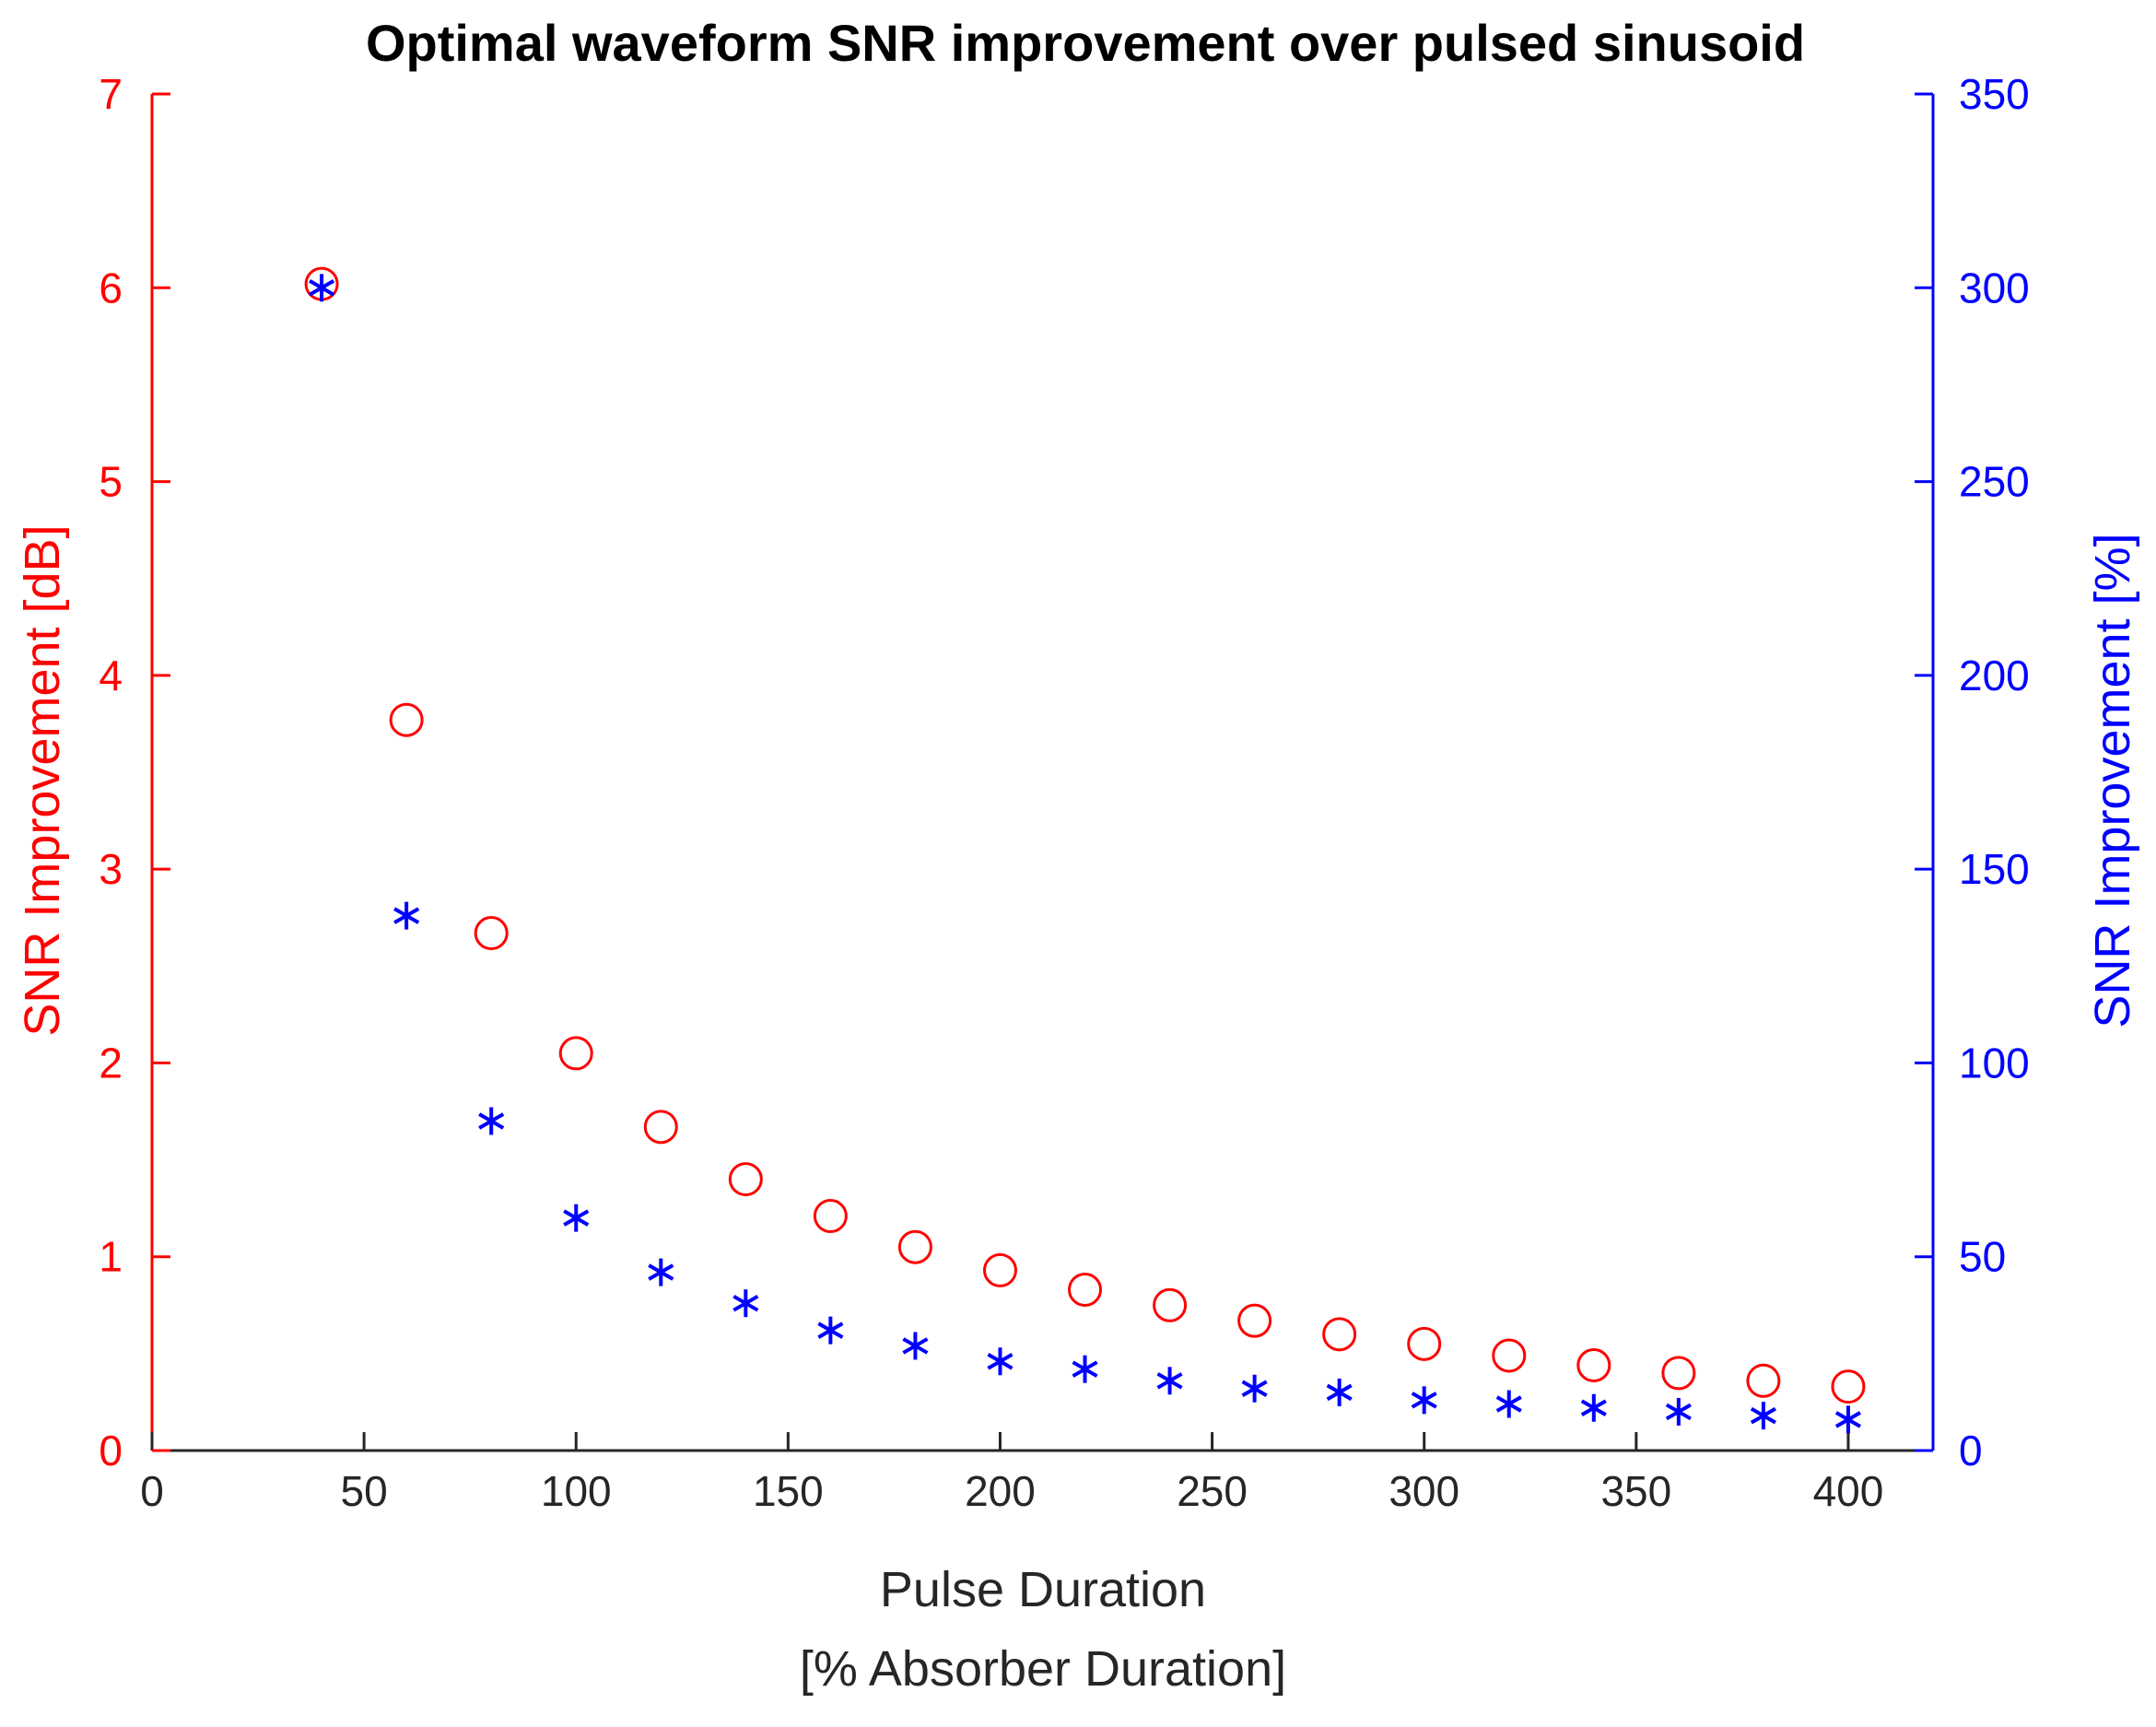  I want to click on y-tick-label-left: 5, so click(111, 482).